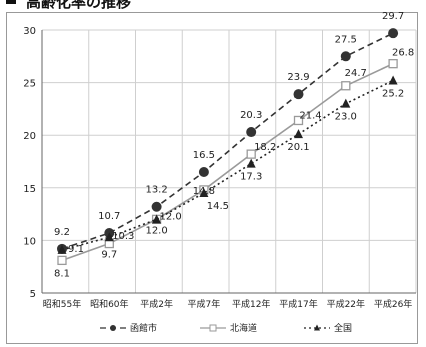 This screenshot has width=426, height=347. I want to click on data-label: 9.7, so click(109, 255).